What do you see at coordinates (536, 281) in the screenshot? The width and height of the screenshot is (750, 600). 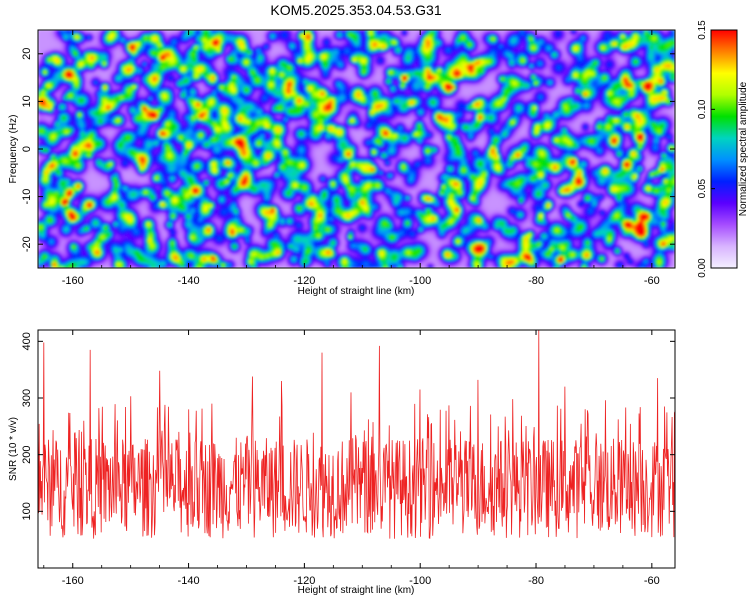 I see `heatmap-x-tick-label: -80` at bounding box center [536, 281].